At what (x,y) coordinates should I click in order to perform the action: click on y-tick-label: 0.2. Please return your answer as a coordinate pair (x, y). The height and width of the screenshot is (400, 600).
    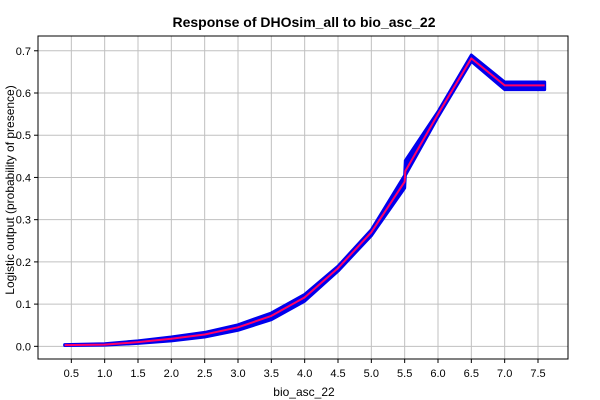
    Looking at the image, I should click on (23, 263).